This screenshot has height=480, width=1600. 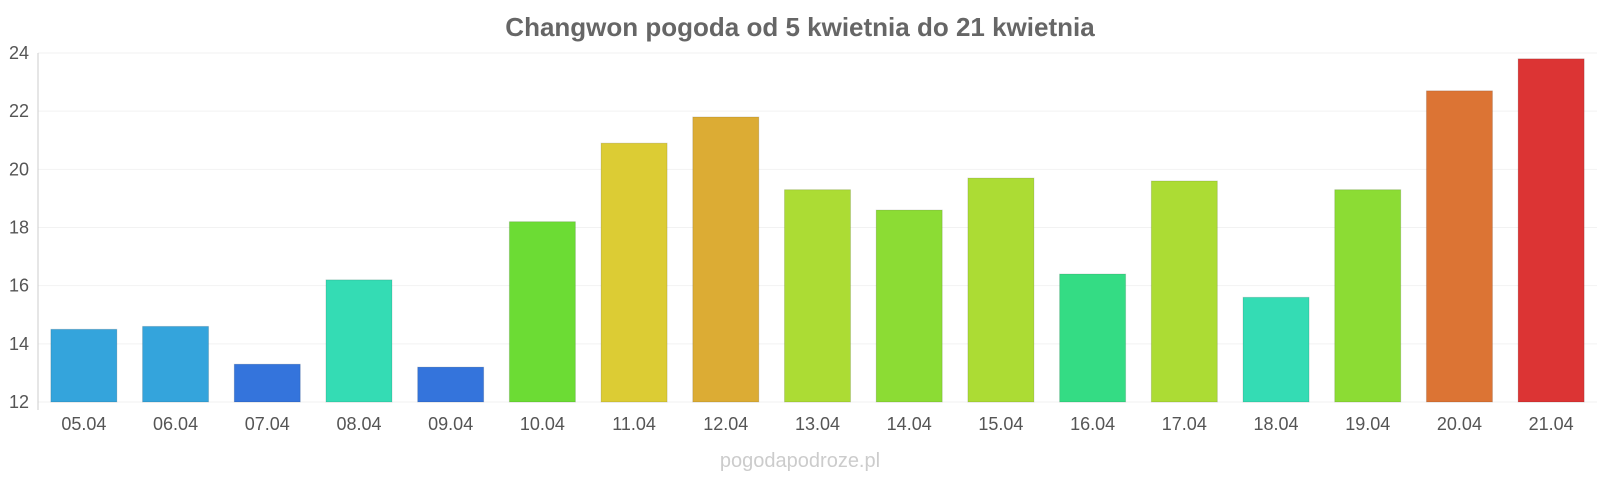 What do you see at coordinates (19, 344) in the screenshot?
I see `y-tick-label: 14` at bounding box center [19, 344].